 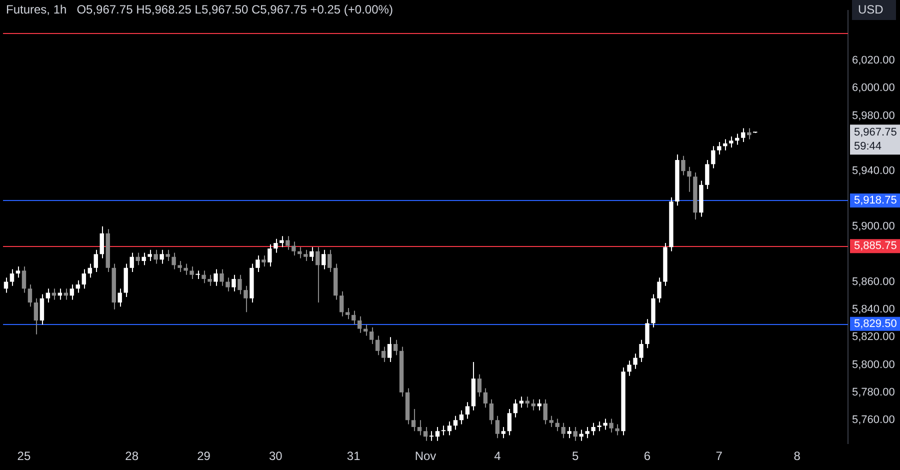 What do you see at coordinates (204, 456) in the screenshot?
I see `x-tick-label: 29` at bounding box center [204, 456].